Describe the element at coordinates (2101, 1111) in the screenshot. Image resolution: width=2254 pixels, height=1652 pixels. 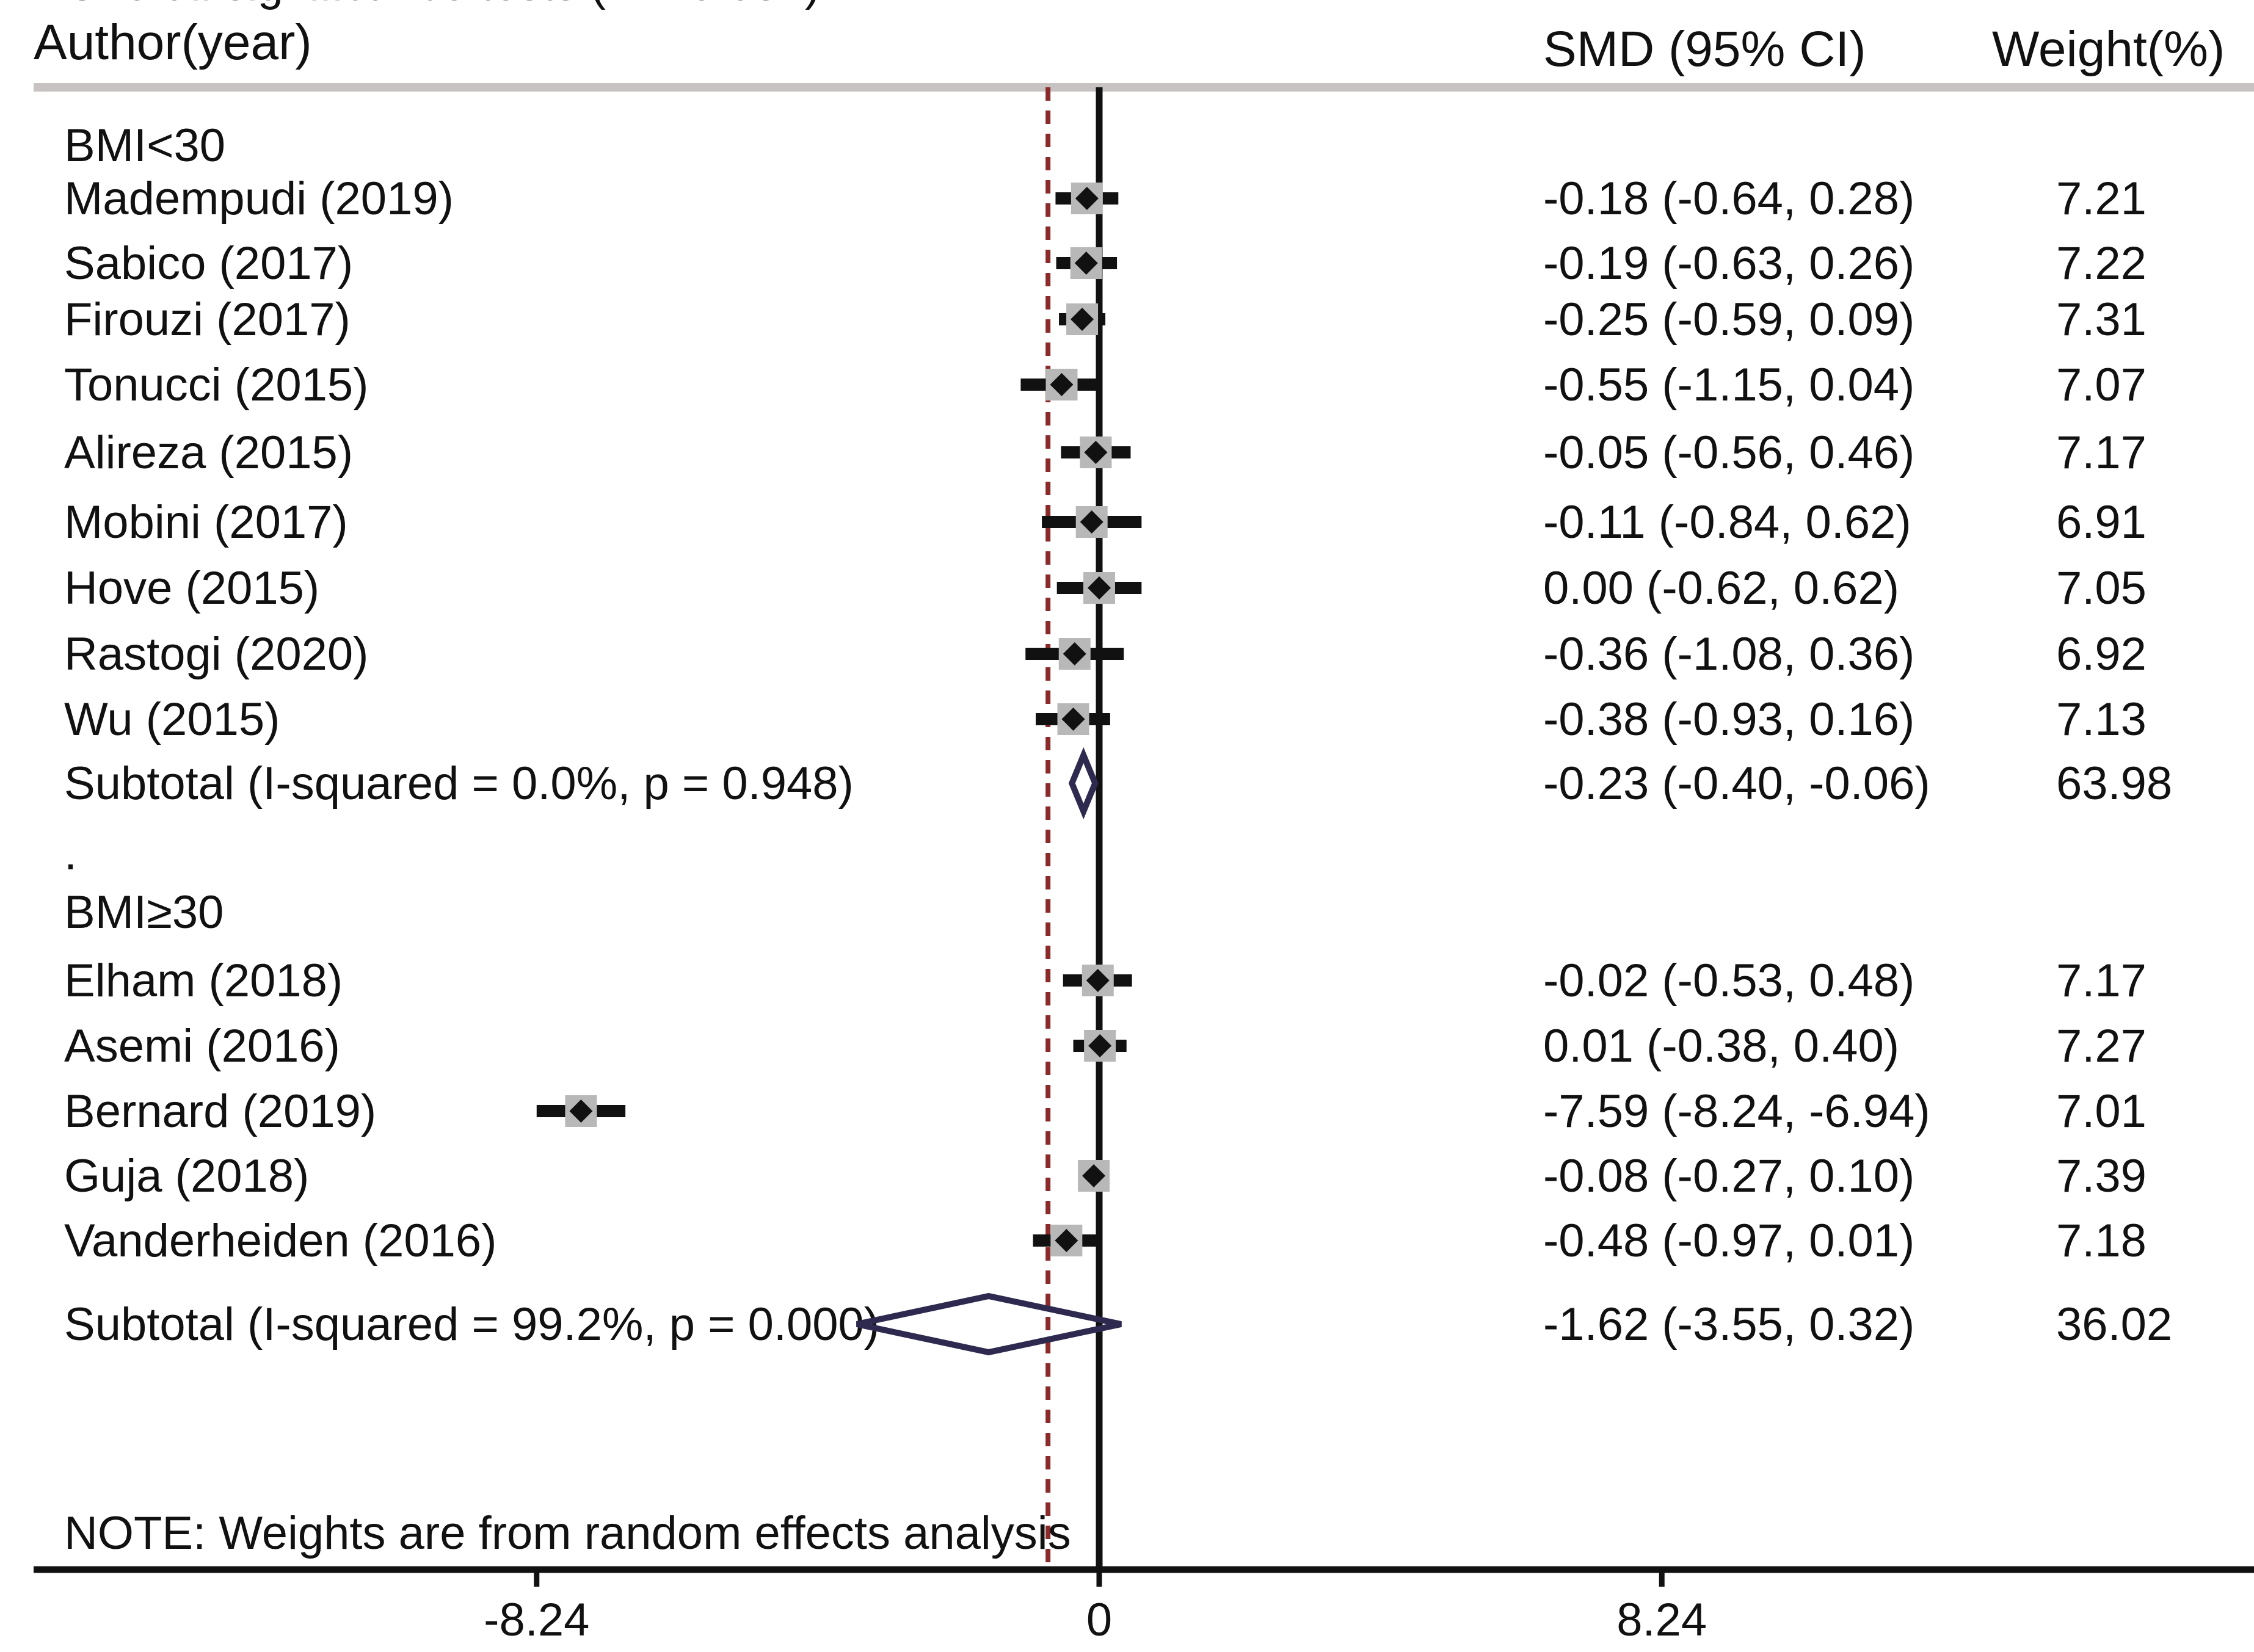
I see `weight-value: 7.01` at that location.